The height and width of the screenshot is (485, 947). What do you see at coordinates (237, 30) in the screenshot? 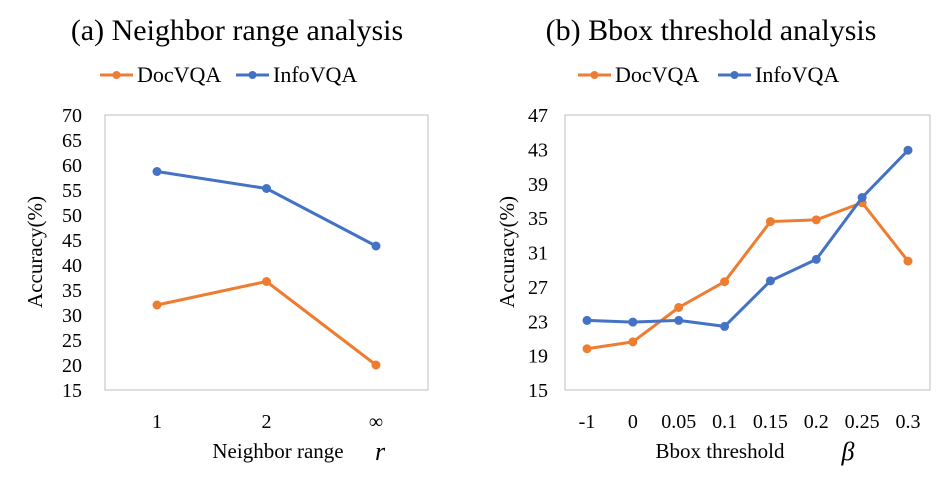
I see `chart-title: (a) Neighbor range analysis` at bounding box center [237, 30].